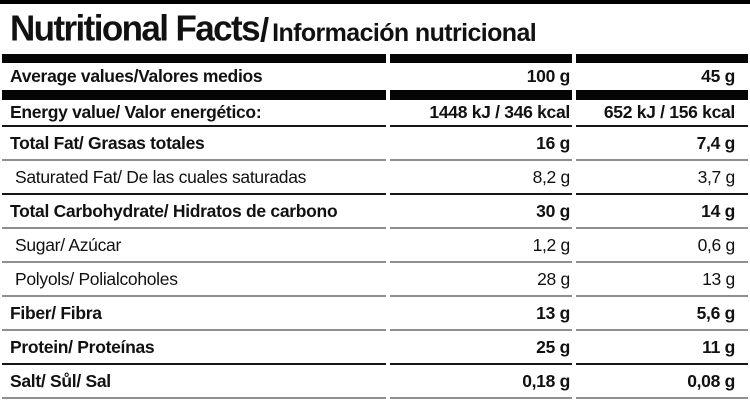 The width and height of the screenshot is (750, 408). Describe the element at coordinates (375, 76) in the screenshot. I see `column-header-row: Average values/Valores medios 100 g 45 g` at that location.